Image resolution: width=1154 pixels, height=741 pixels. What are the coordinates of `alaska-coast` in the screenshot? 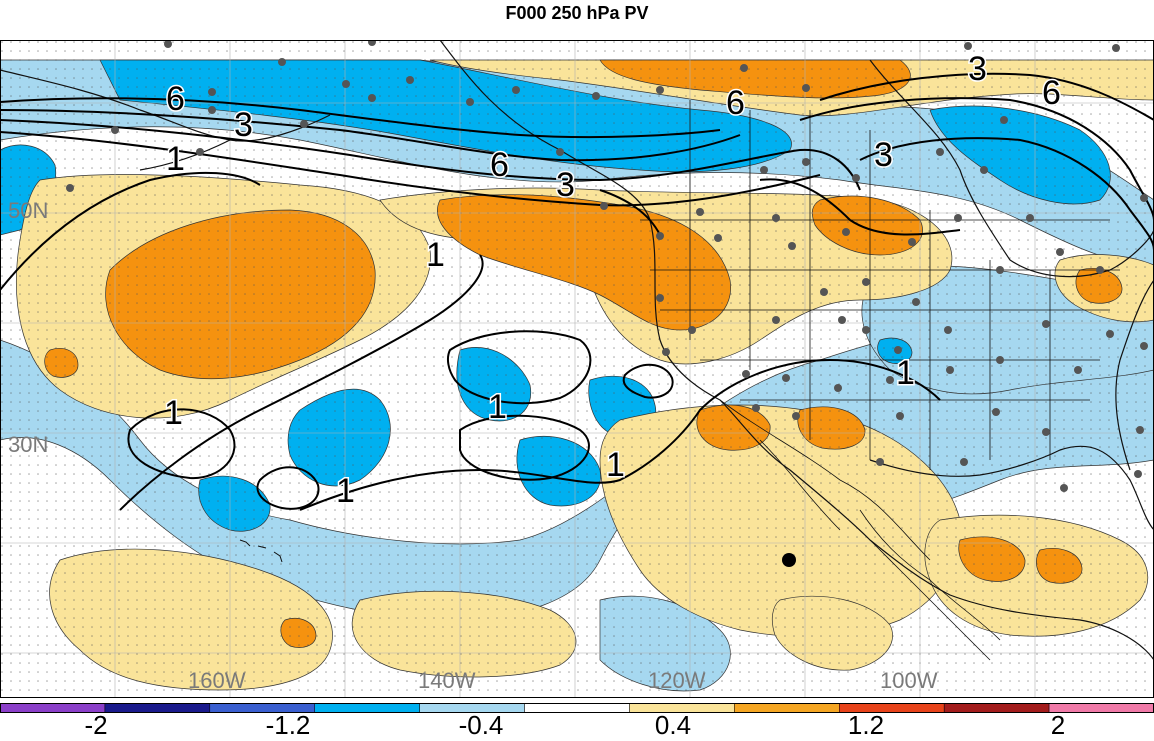 It's located at (165, 105).